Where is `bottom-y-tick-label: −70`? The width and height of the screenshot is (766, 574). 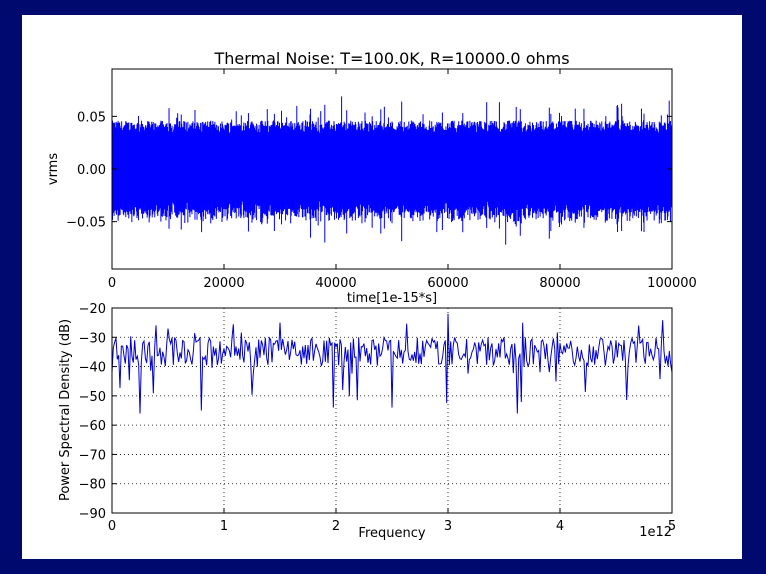
bottom-y-tick-label: −70 is located at coordinates (92, 455).